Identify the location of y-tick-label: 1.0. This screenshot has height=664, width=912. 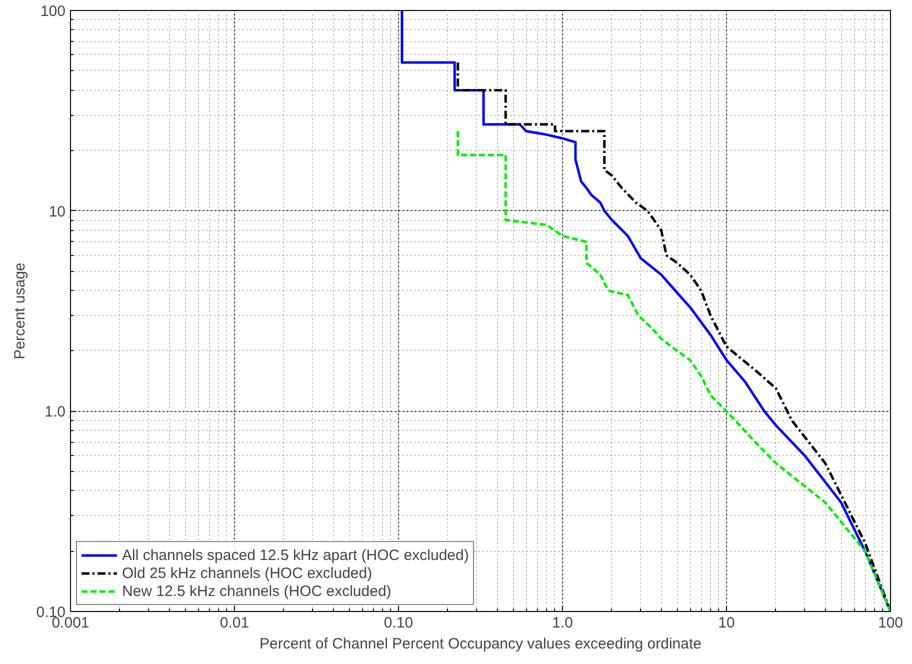
(55, 412).